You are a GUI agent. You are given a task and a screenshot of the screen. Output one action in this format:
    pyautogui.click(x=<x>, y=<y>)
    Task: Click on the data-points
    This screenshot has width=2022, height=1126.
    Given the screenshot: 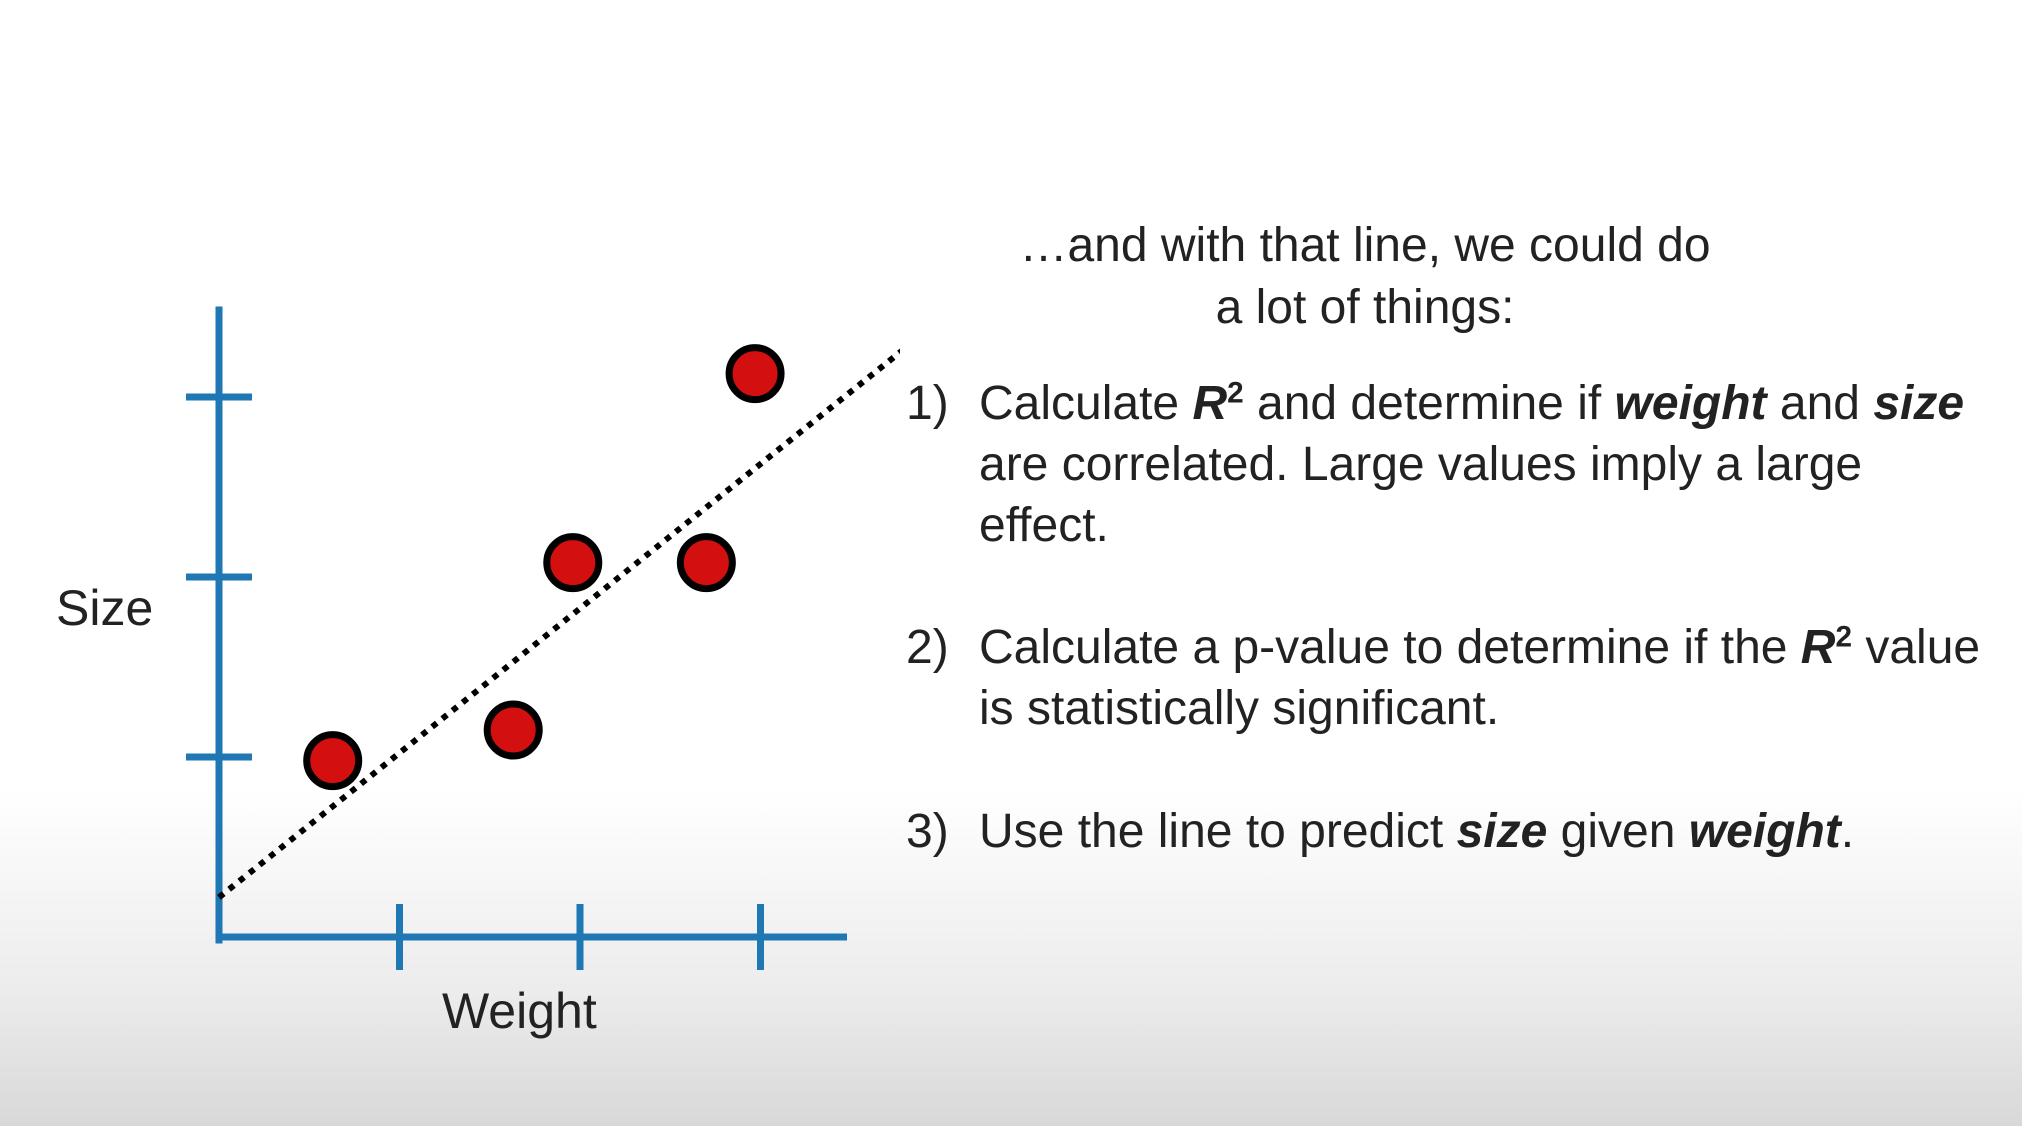 What is the action you would take?
    pyautogui.click(x=544, y=567)
    